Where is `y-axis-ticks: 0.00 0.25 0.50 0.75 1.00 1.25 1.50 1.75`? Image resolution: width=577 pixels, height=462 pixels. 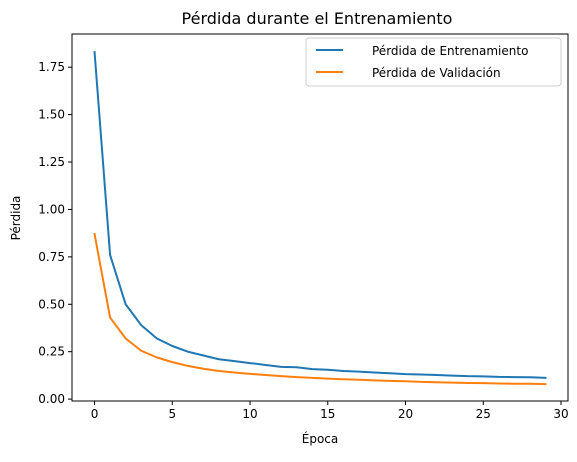
y-axis-ticks: 0.00 0.25 0.50 0.75 1.00 1.25 1.50 1.75 is located at coordinates (55, 233).